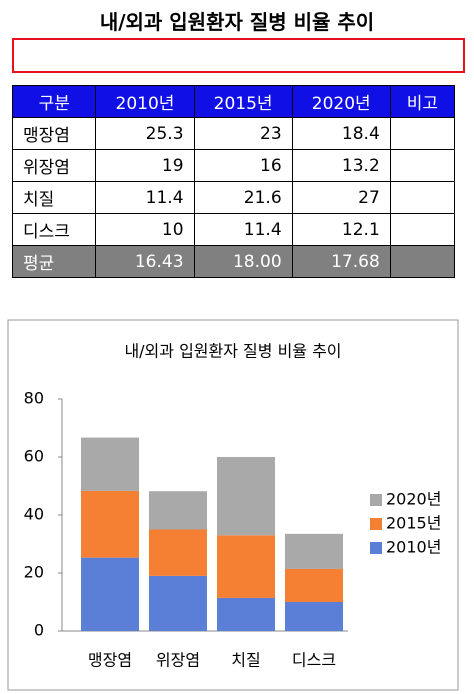 This screenshot has height=694, width=474. I want to click on table-row: 평균 16.43 18.00 17.68, so click(233, 261).